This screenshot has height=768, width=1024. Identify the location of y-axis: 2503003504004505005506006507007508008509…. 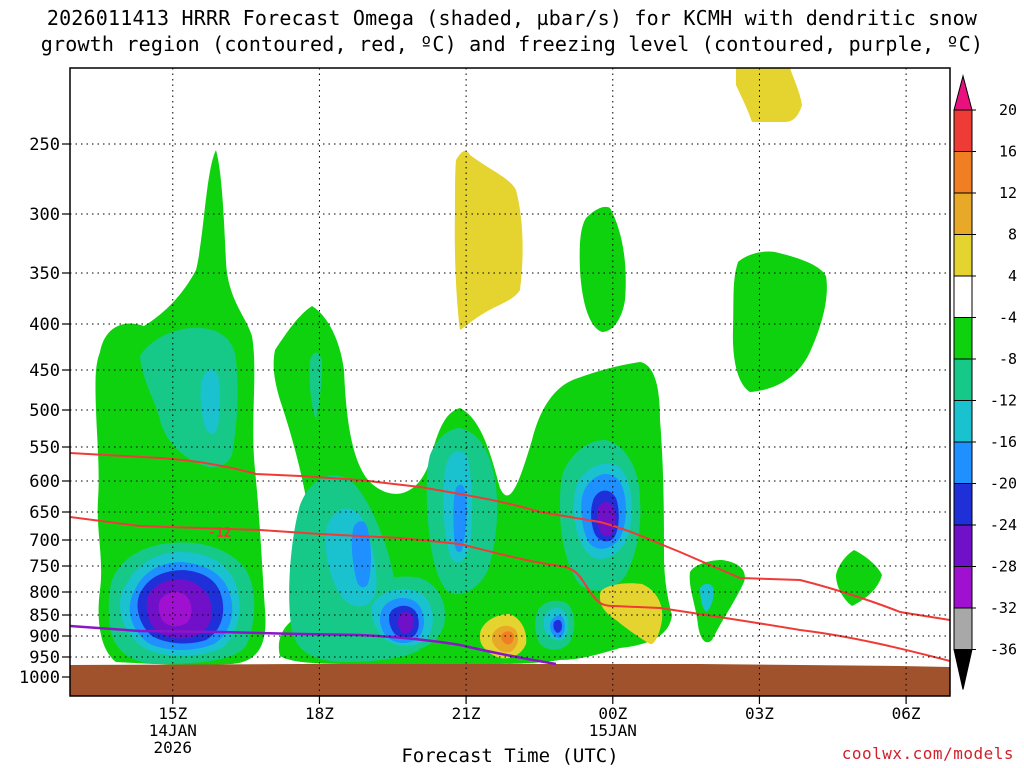
(44, 411).